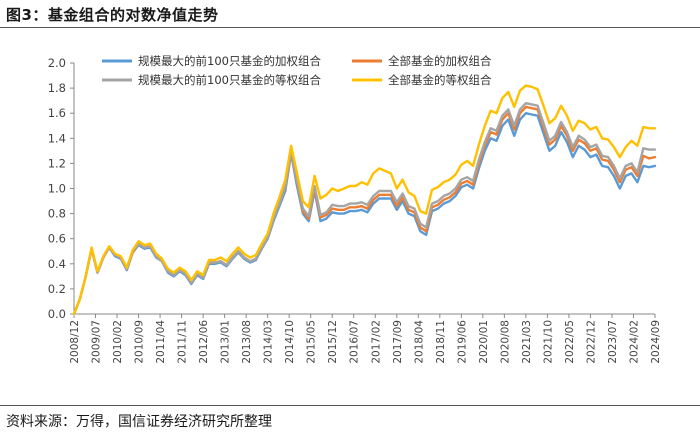 Image resolution: width=700 pixels, height=435 pixels. I want to click on y-tick-label: 0.0, so click(57, 314).